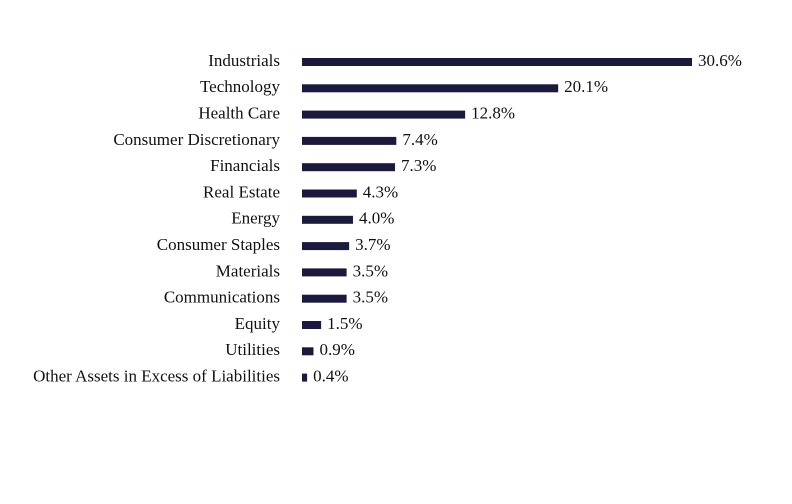 Image resolution: width=792 pixels, height=504 pixels. Describe the element at coordinates (196, 139) in the screenshot. I see `category-label: Consumer Discretionary` at that location.